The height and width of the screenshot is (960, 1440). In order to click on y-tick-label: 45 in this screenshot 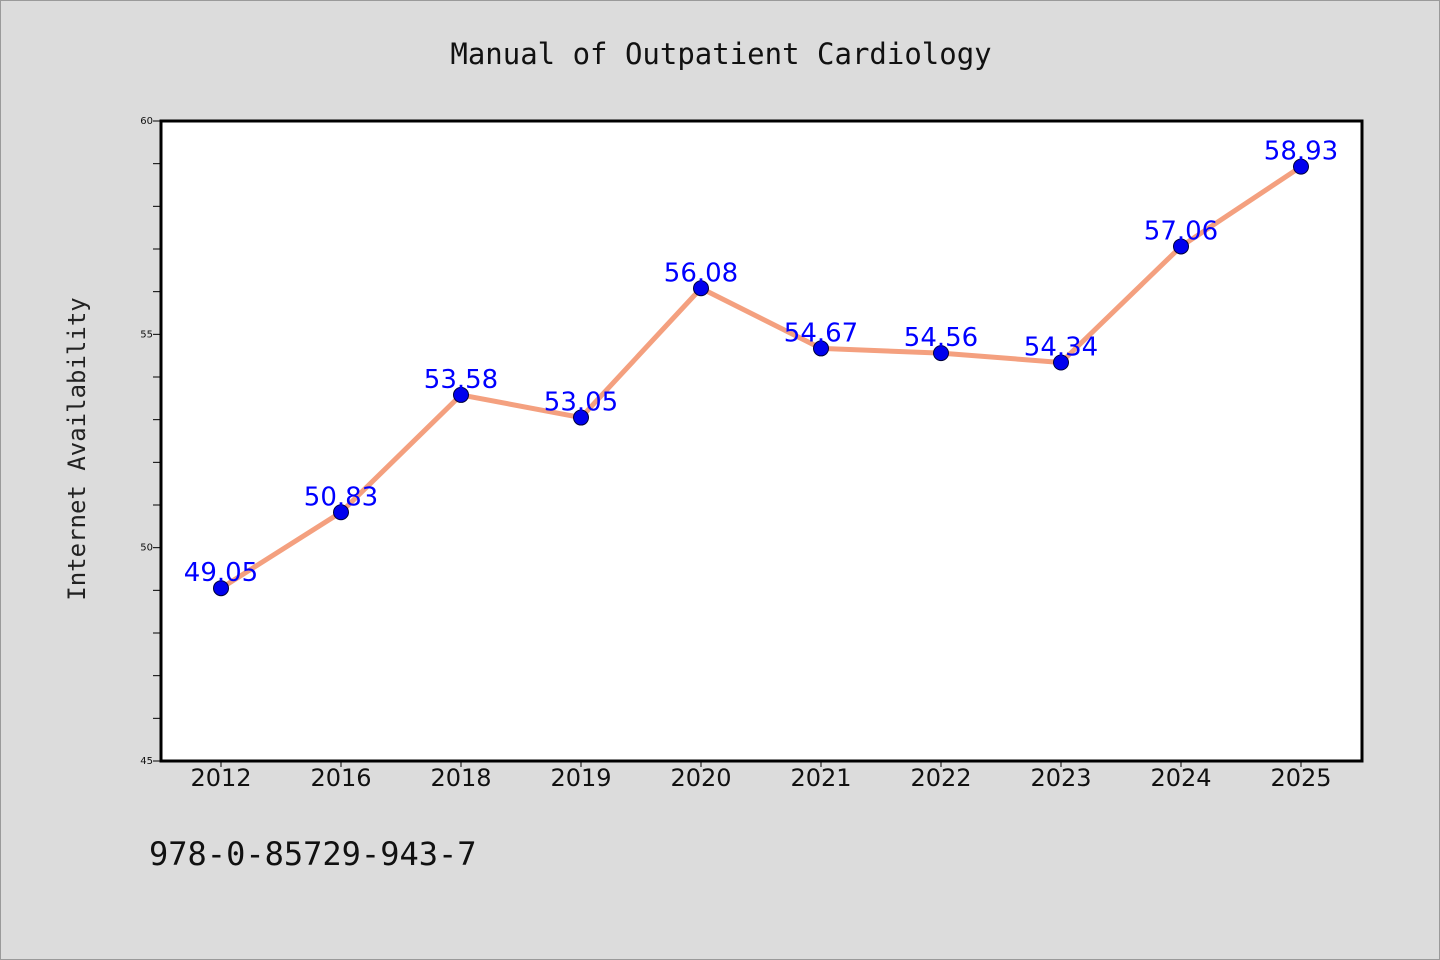, I will do `click(146, 761)`.